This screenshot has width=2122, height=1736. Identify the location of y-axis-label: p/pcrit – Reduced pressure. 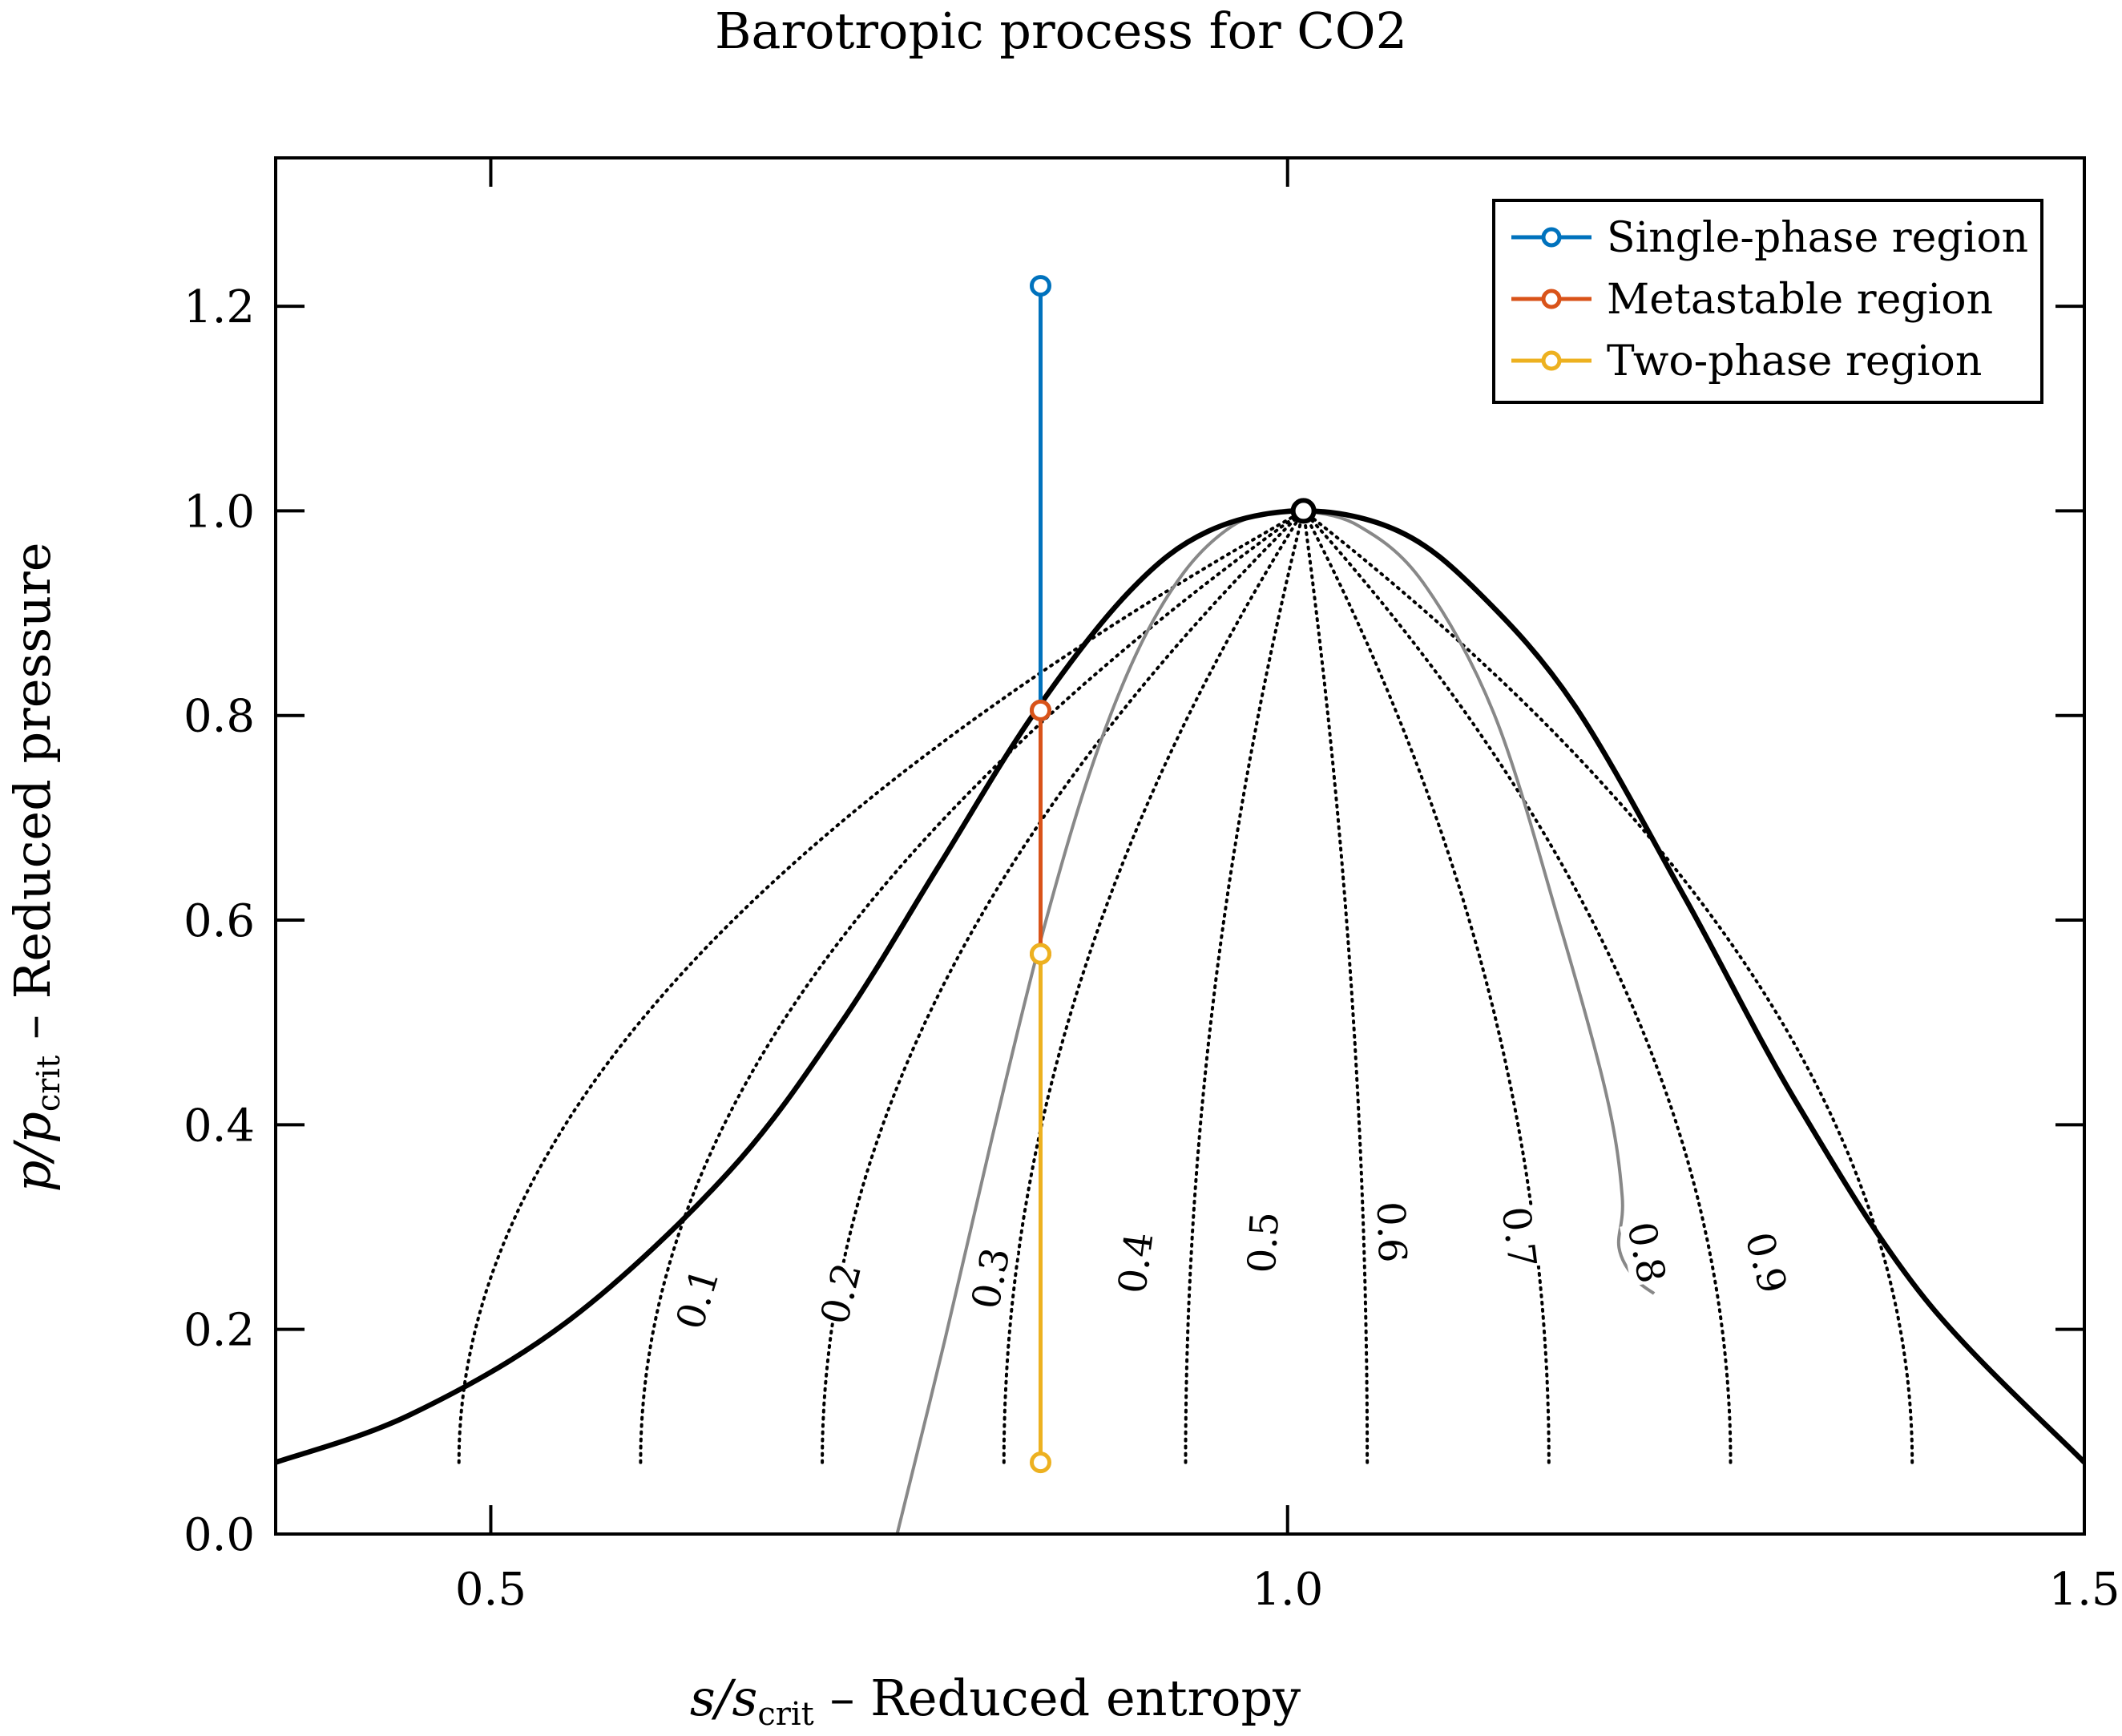
(35, 868).